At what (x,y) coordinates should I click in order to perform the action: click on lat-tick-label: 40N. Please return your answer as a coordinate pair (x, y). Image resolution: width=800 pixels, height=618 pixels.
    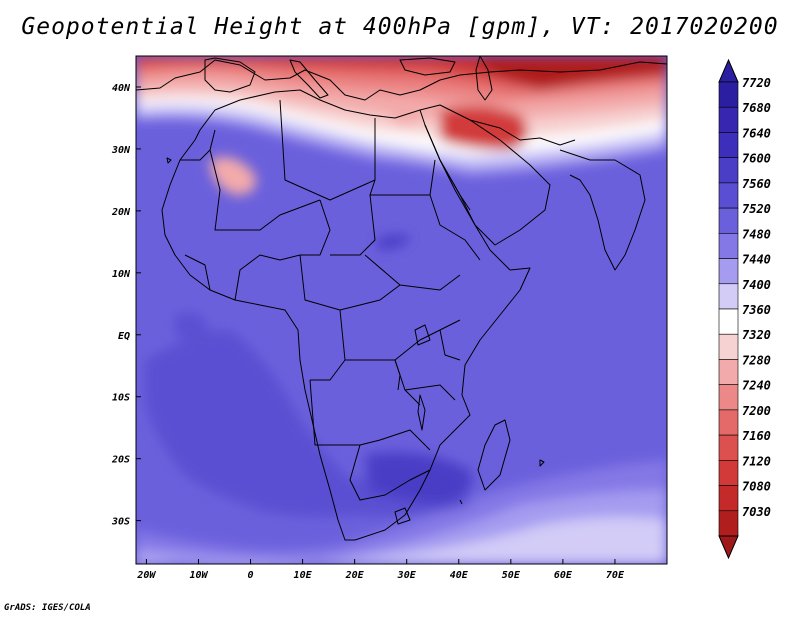
    Looking at the image, I should click on (121, 88).